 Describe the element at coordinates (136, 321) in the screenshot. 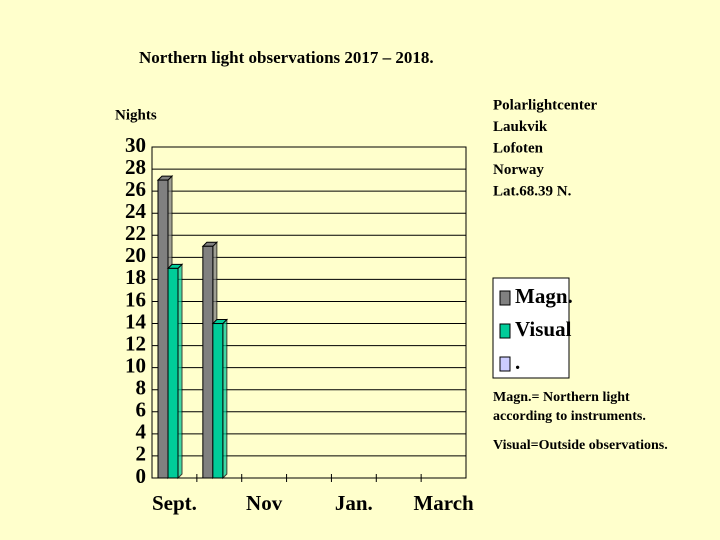

I see `y-tick-label: 14` at that location.